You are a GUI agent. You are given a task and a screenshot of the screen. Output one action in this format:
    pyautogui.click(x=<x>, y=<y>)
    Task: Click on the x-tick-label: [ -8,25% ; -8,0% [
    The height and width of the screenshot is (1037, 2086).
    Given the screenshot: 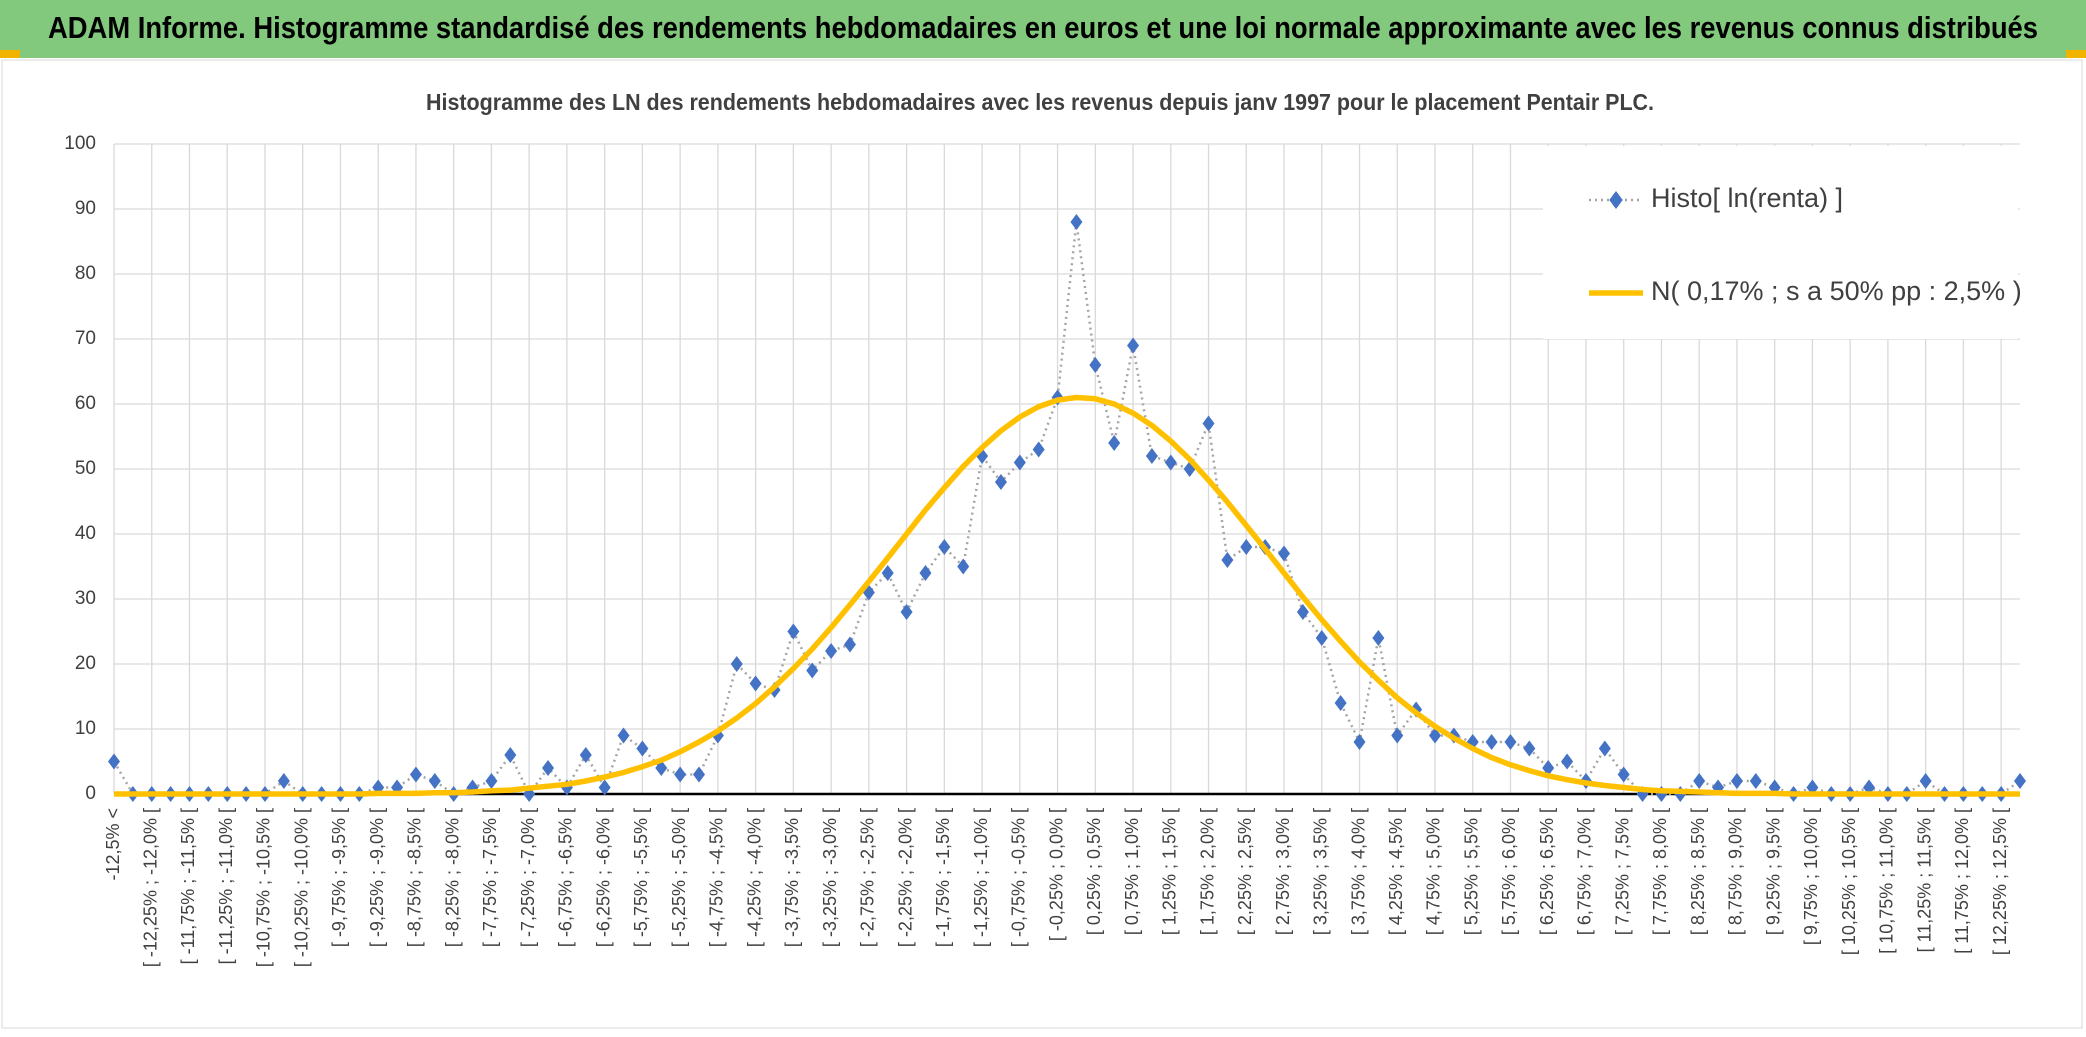 What is the action you would take?
    pyautogui.click(x=452, y=877)
    